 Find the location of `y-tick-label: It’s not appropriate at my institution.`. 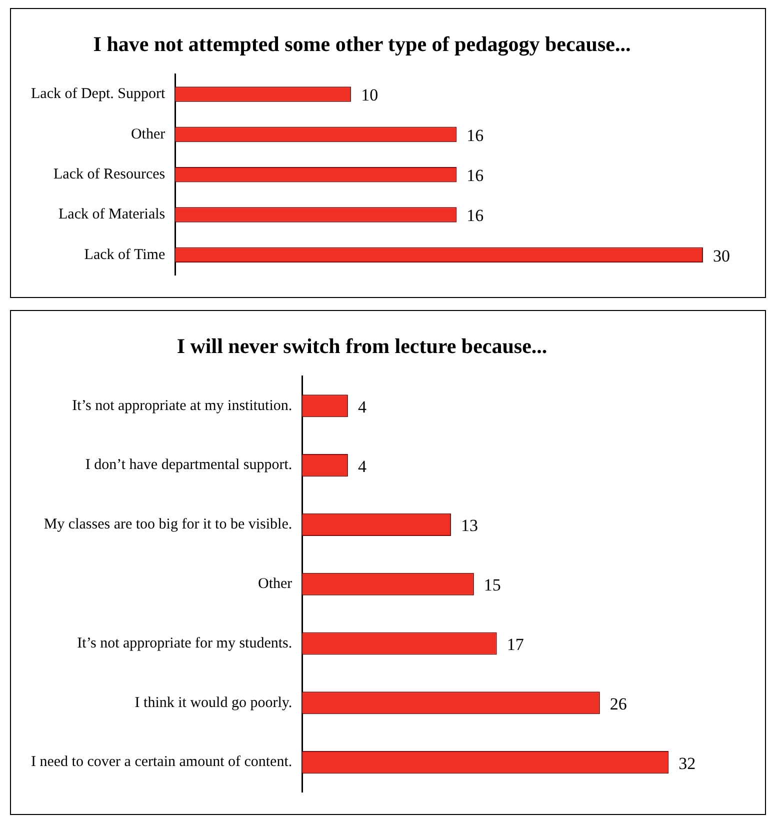

y-tick-label: It’s not appropriate at my institution. is located at coordinates (182, 406).